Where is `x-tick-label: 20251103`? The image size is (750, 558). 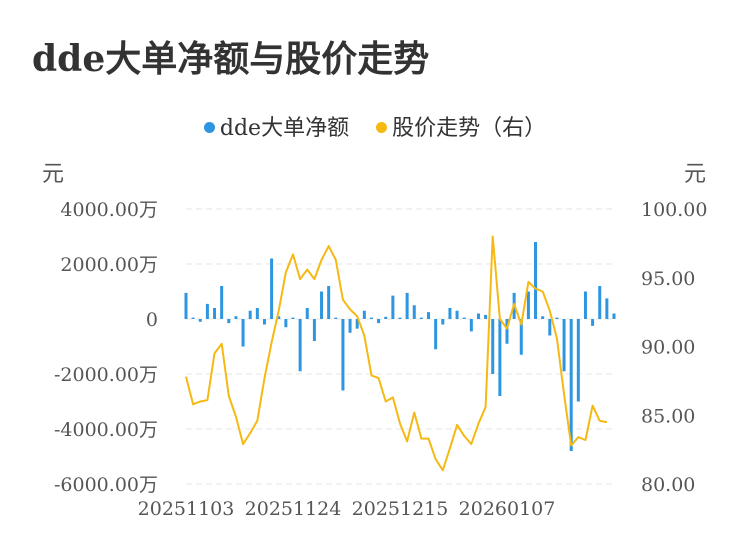 x-tick-label: 20251103 is located at coordinates (186, 509).